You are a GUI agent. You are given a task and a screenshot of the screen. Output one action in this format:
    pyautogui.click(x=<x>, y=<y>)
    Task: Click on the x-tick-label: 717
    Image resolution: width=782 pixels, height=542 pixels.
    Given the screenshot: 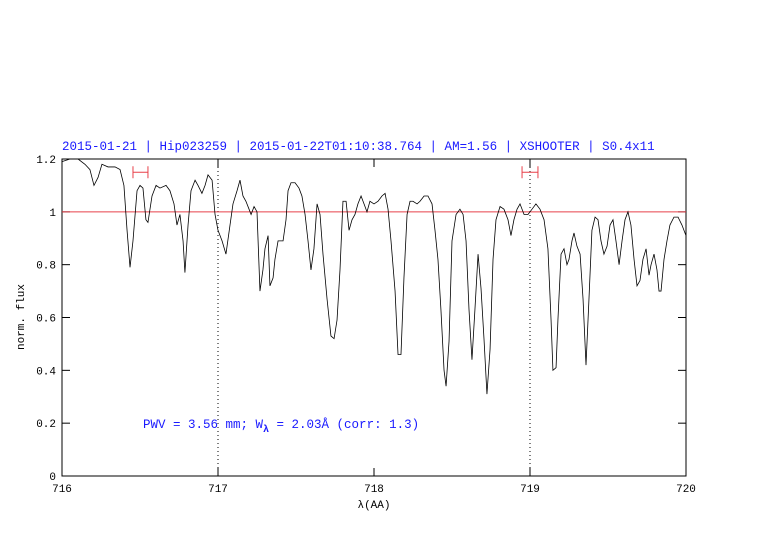 What is the action you would take?
    pyautogui.click(x=218, y=490)
    